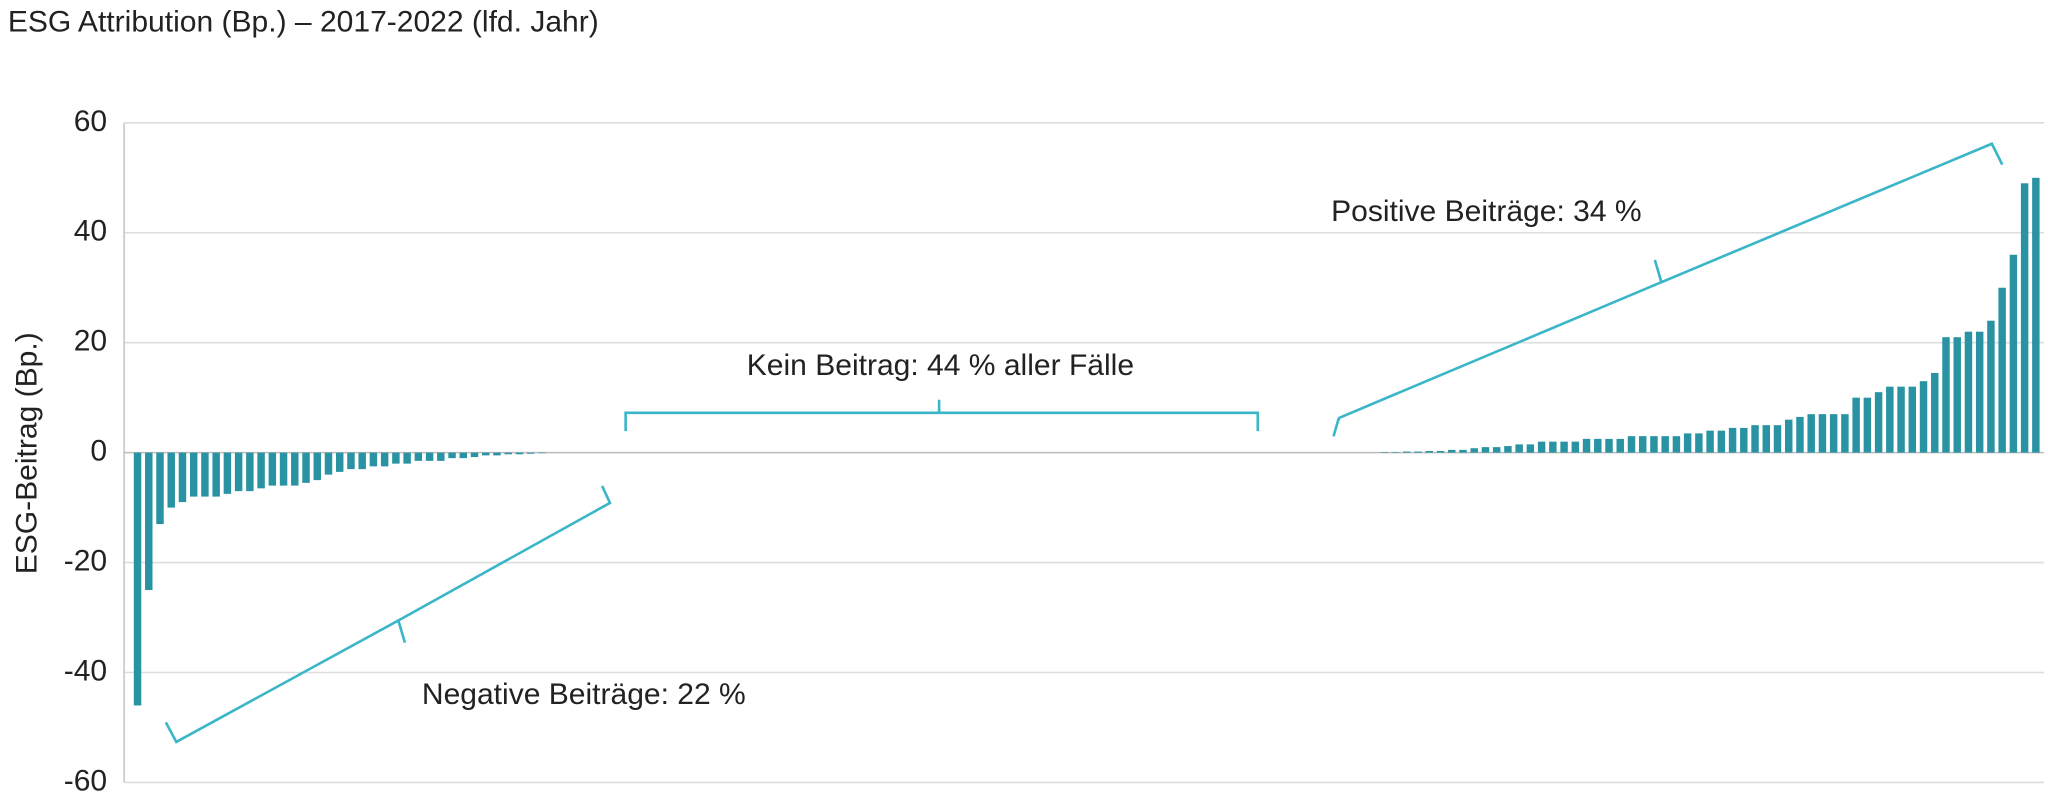 The image size is (2048, 806). I want to click on annotation: Negative Beiträge: 22 %, so click(584, 694).